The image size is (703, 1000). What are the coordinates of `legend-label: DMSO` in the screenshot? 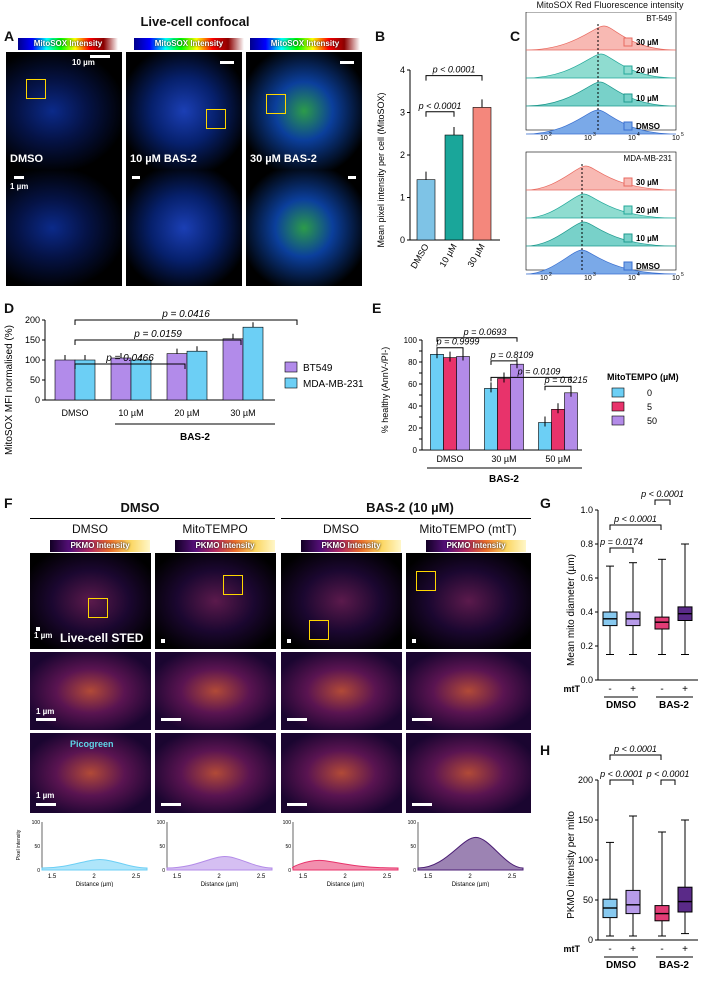 It's located at (648, 266).